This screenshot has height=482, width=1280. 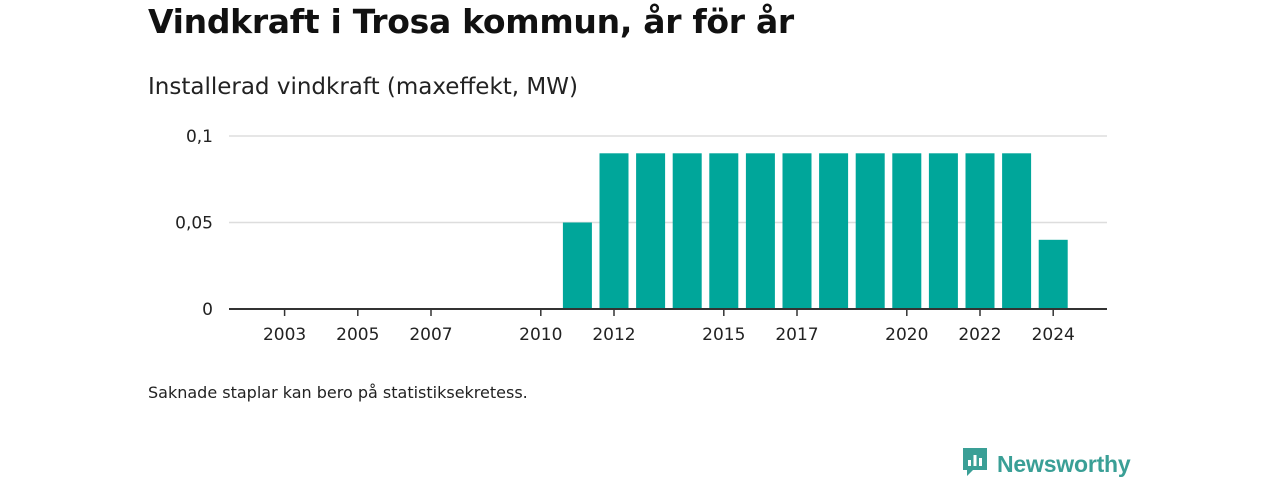 What do you see at coordinates (870, 231) in the screenshot?
I see `bar-2019` at bounding box center [870, 231].